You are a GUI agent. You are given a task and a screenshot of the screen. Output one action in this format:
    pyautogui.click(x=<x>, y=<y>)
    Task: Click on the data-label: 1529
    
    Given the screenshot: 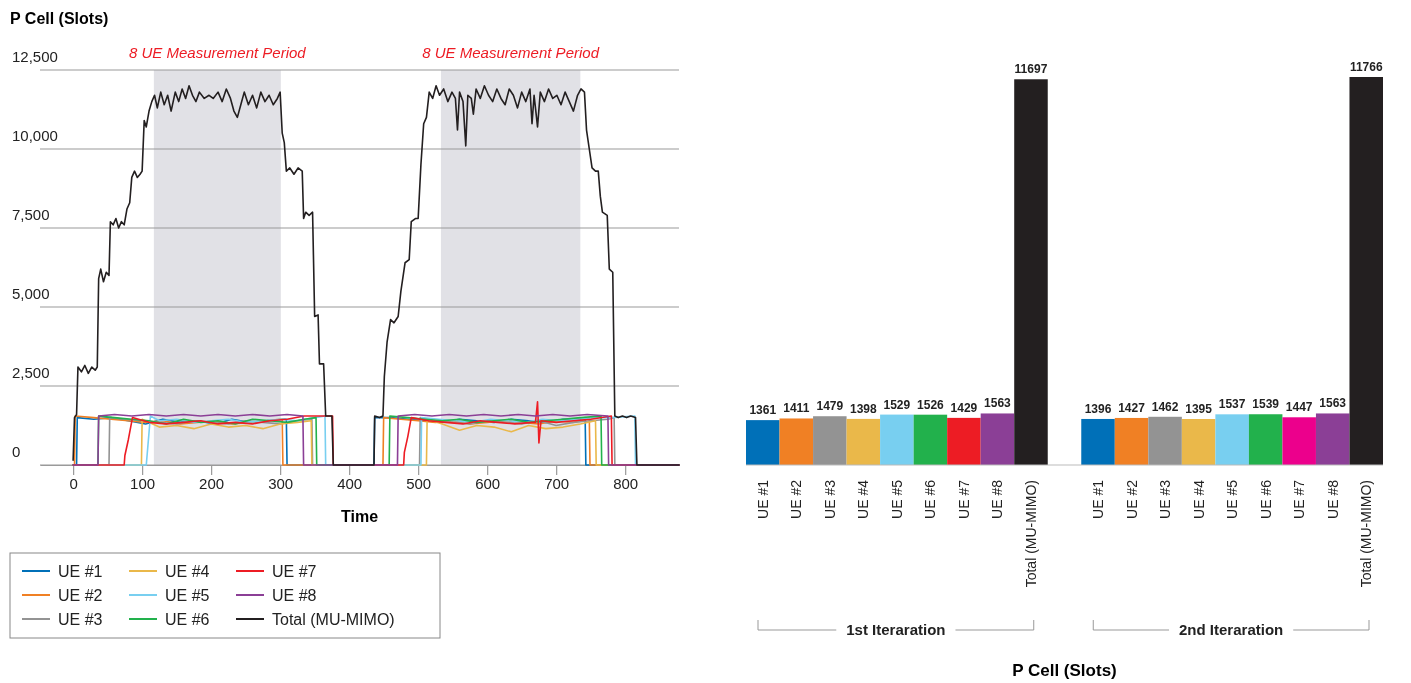 What is the action you would take?
    pyautogui.click(x=897, y=404)
    